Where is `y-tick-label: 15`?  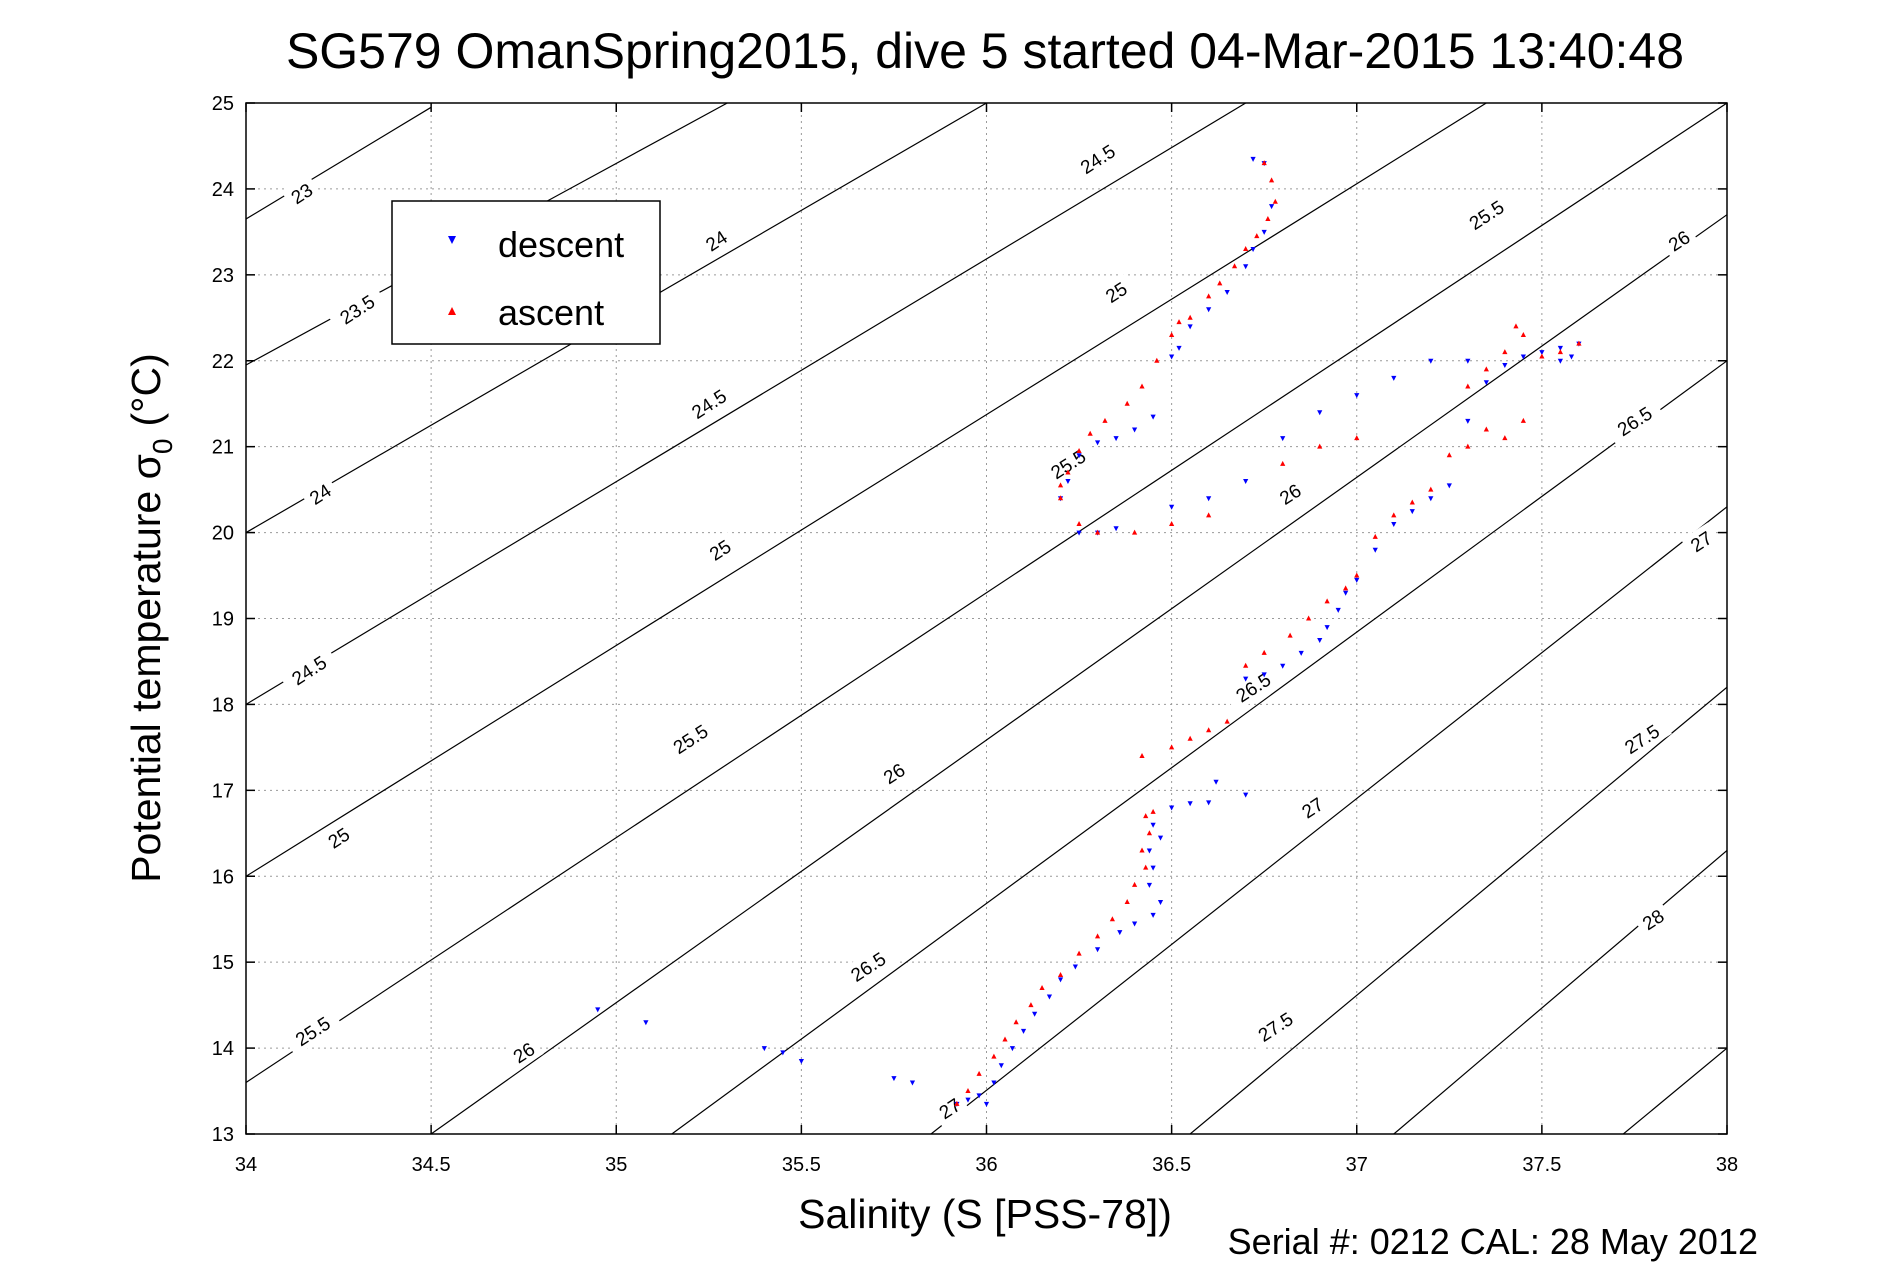 y-tick-label: 15 is located at coordinates (223, 963).